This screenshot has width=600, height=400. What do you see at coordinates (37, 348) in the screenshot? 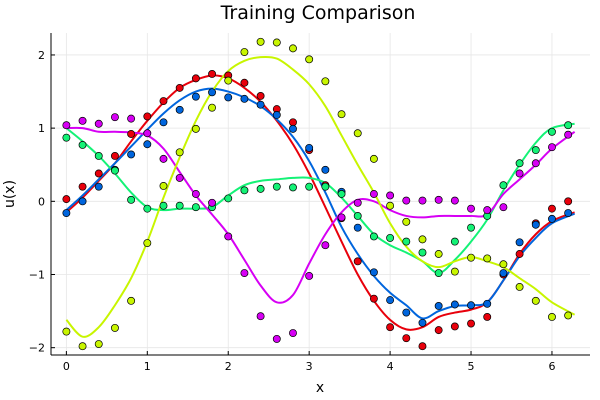
I see `y-tick-label: −2` at bounding box center [37, 348].